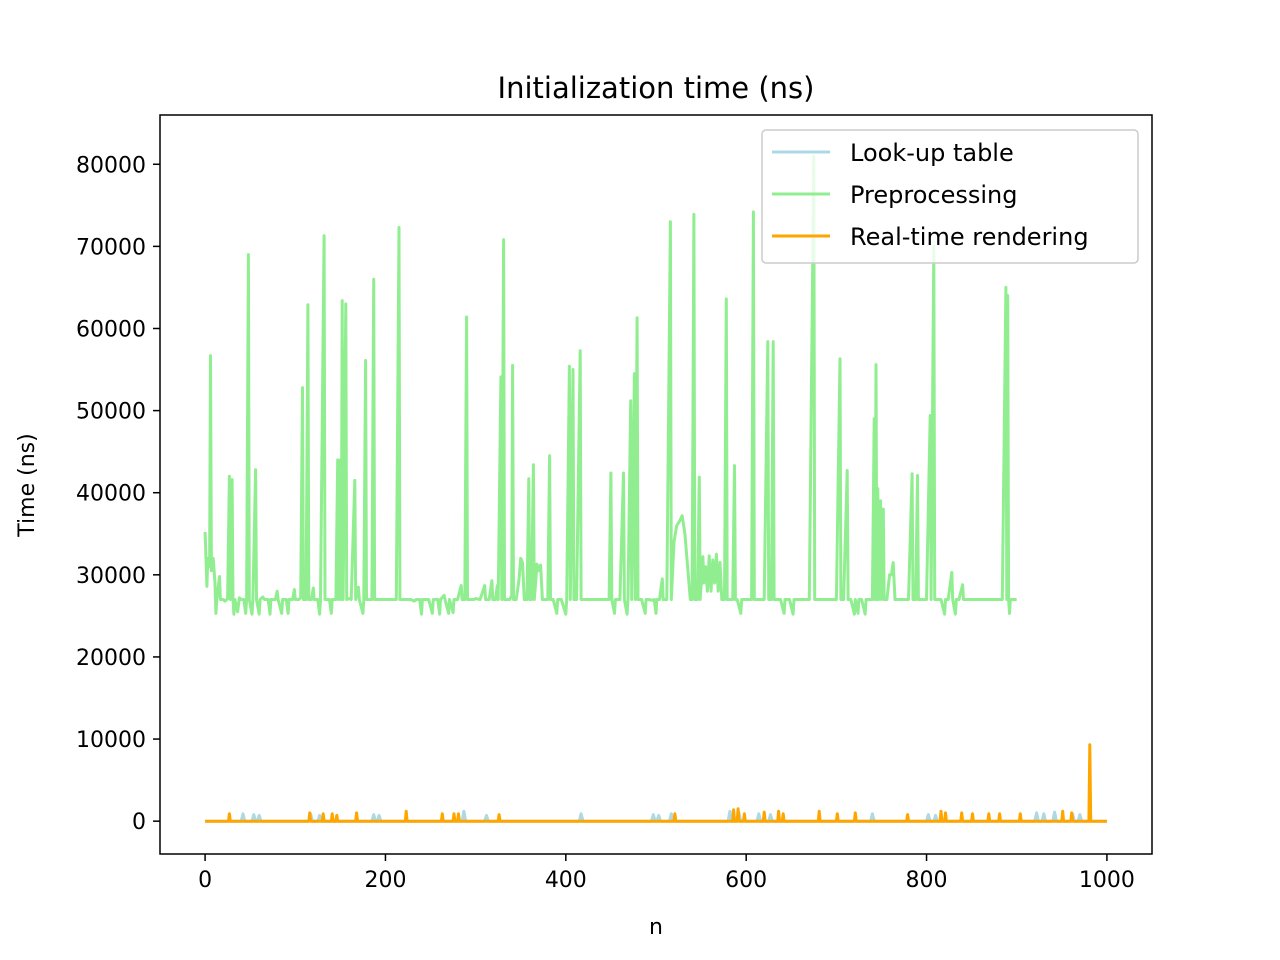 The image size is (1280, 960). What do you see at coordinates (111, 740) in the screenshot?
I see `y-tick-label: 10000` at bounding box center [111, 740].